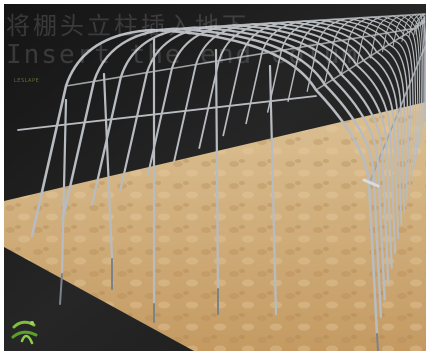  Describe the element at coordinates (127, 26) in the screenshot. I see `caption-chinese: 将棚头立柱插入地下` at that location.